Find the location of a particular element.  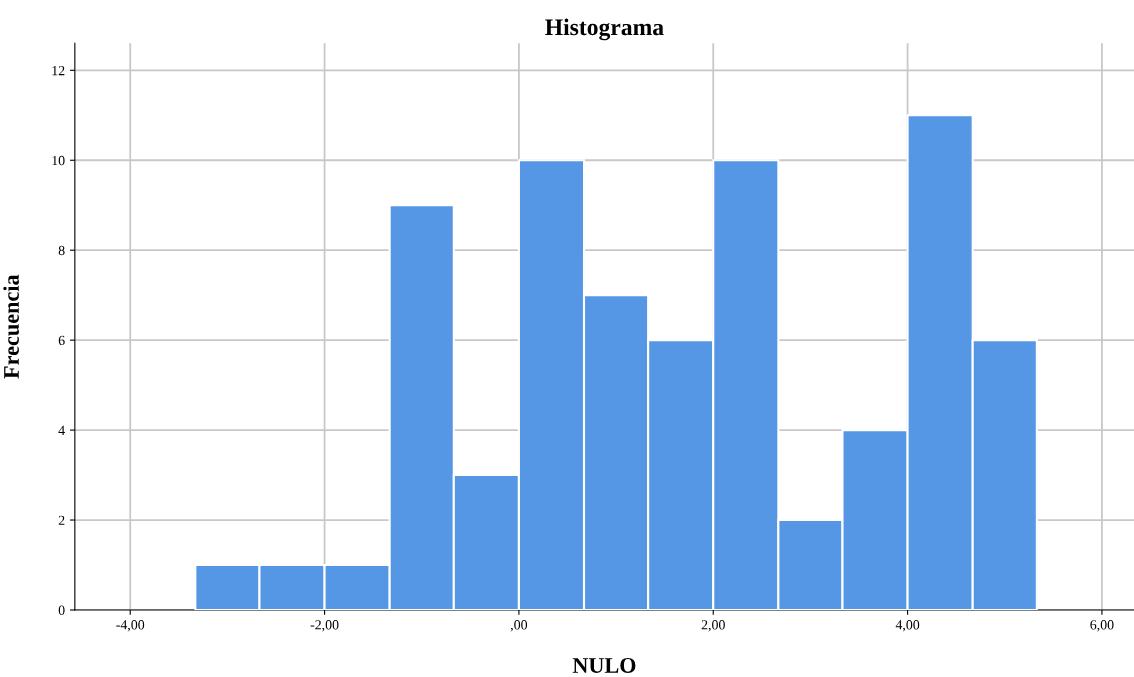

x-tick-label: -4,00 is located at coordinates (130, 626).